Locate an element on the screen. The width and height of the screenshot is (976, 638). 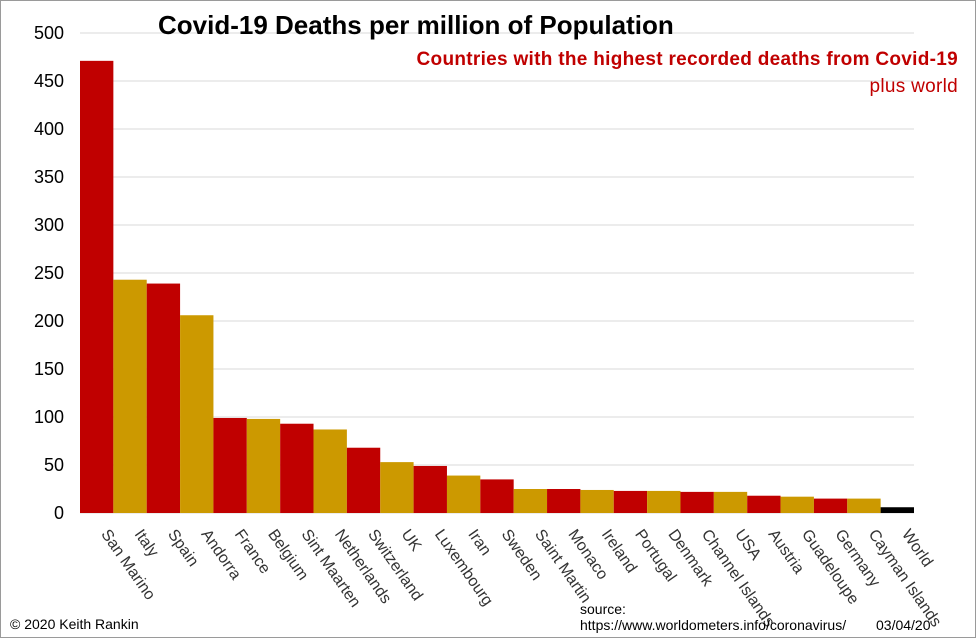
y-tick-label: 250 is located at coordinates (49, 273).